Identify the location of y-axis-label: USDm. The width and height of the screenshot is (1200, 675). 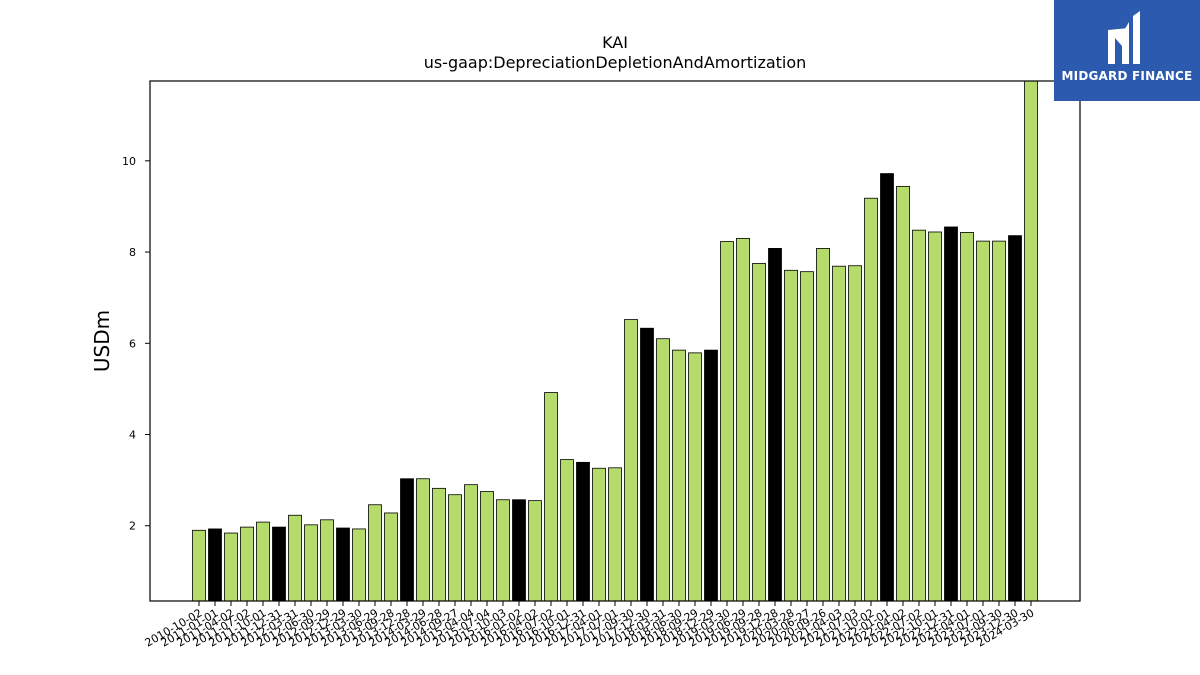
(102, 341).